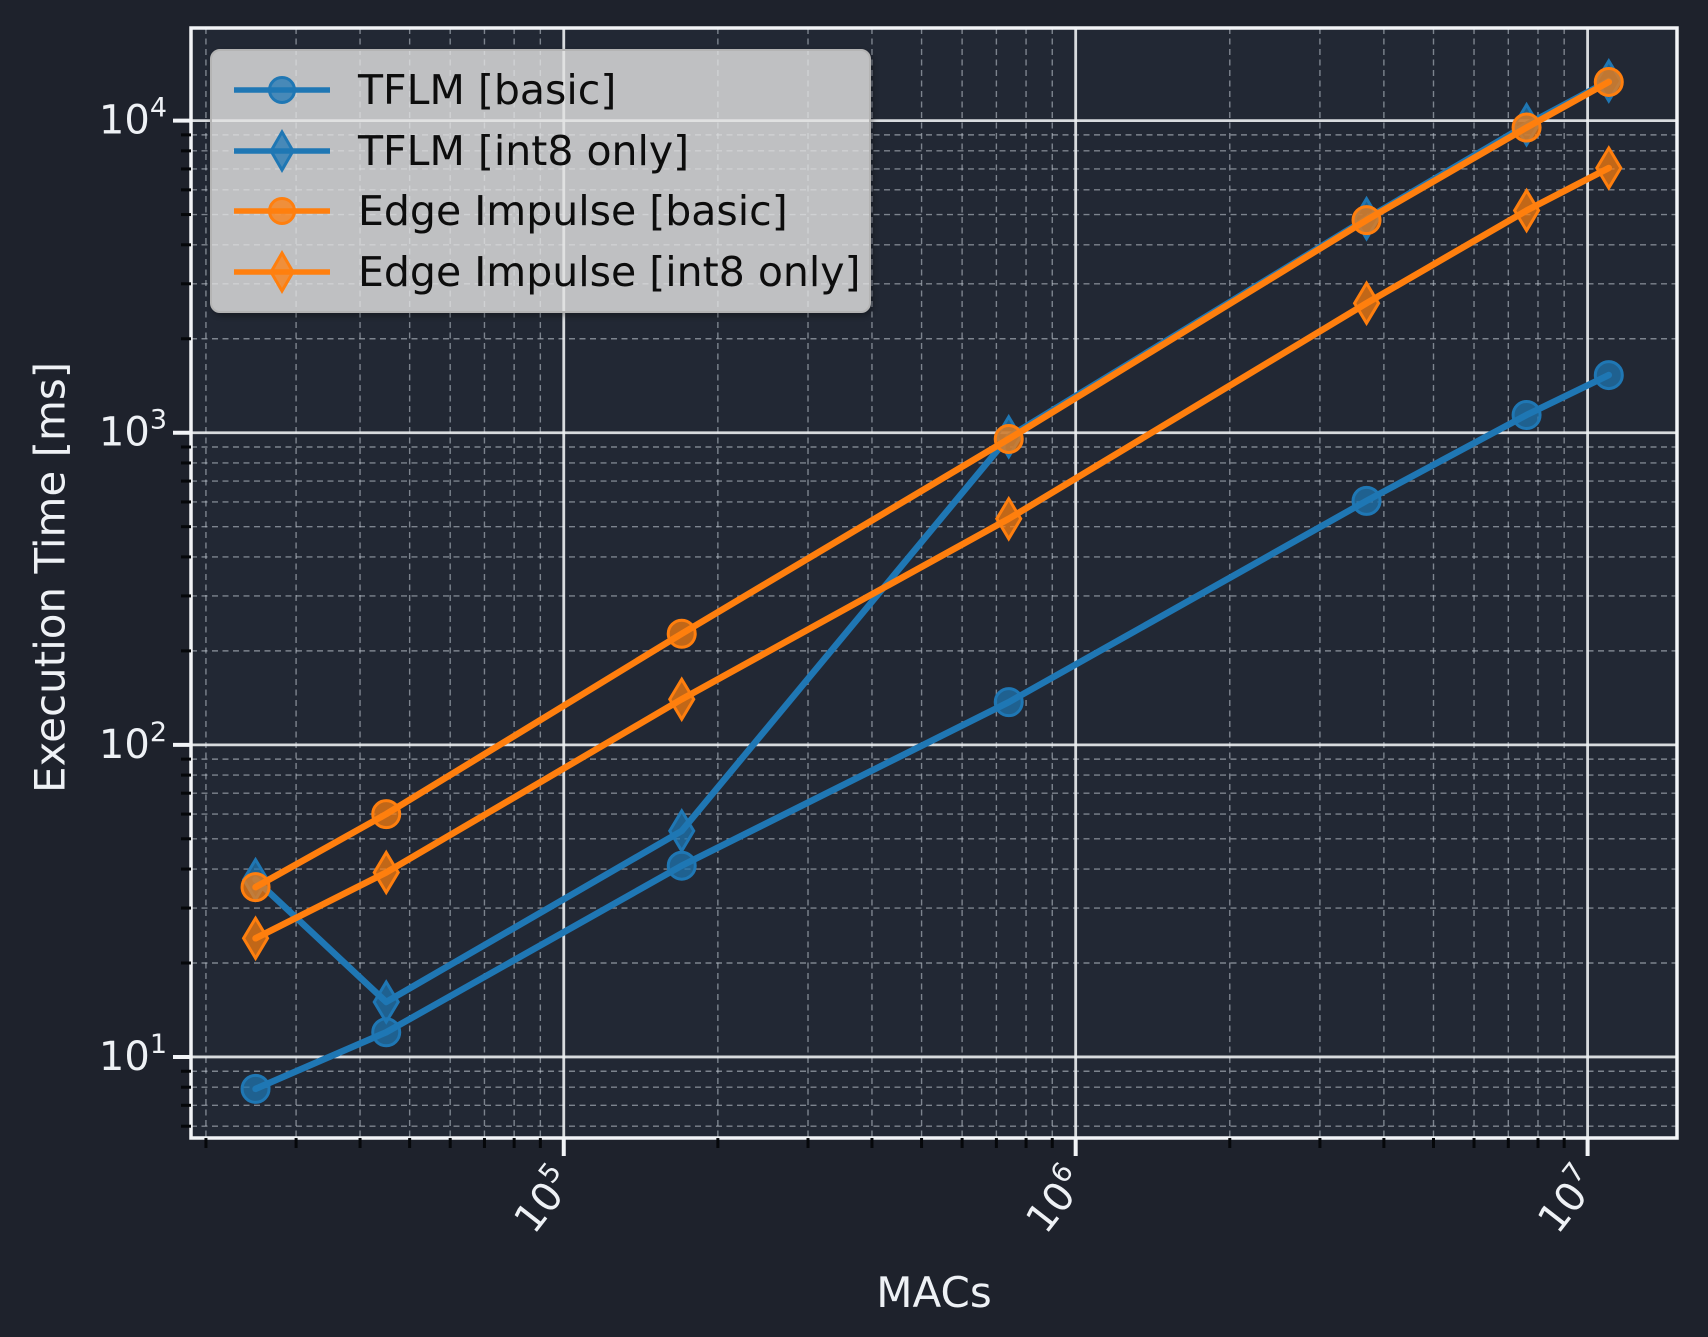 Image resolution: width=1708 pixels, height=1337 pixels. What do you see at coordinates (573, 211) in the screenshot?
I see `legend-item-label: Edge Impulse [basic]` at bounding box center [573, 211].